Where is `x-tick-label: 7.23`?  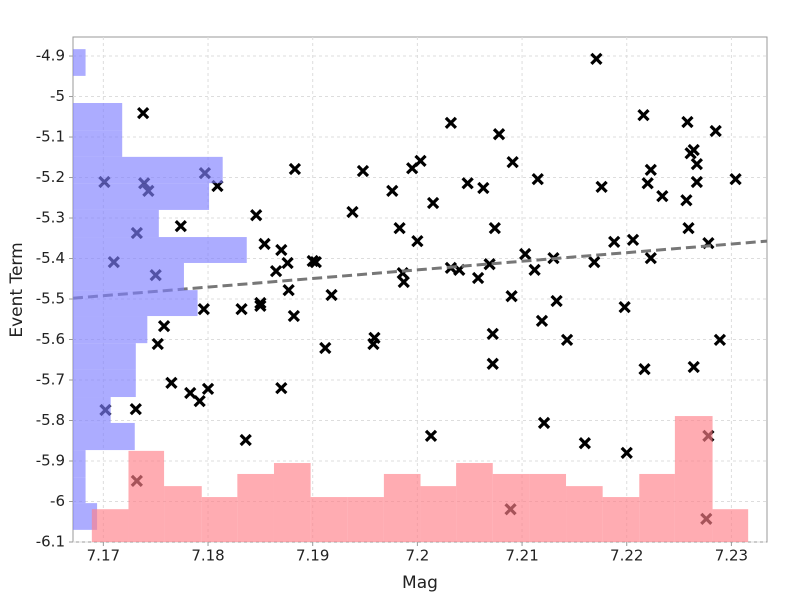
x-tick-label: 7.23 is located at coordinates (731, 556).